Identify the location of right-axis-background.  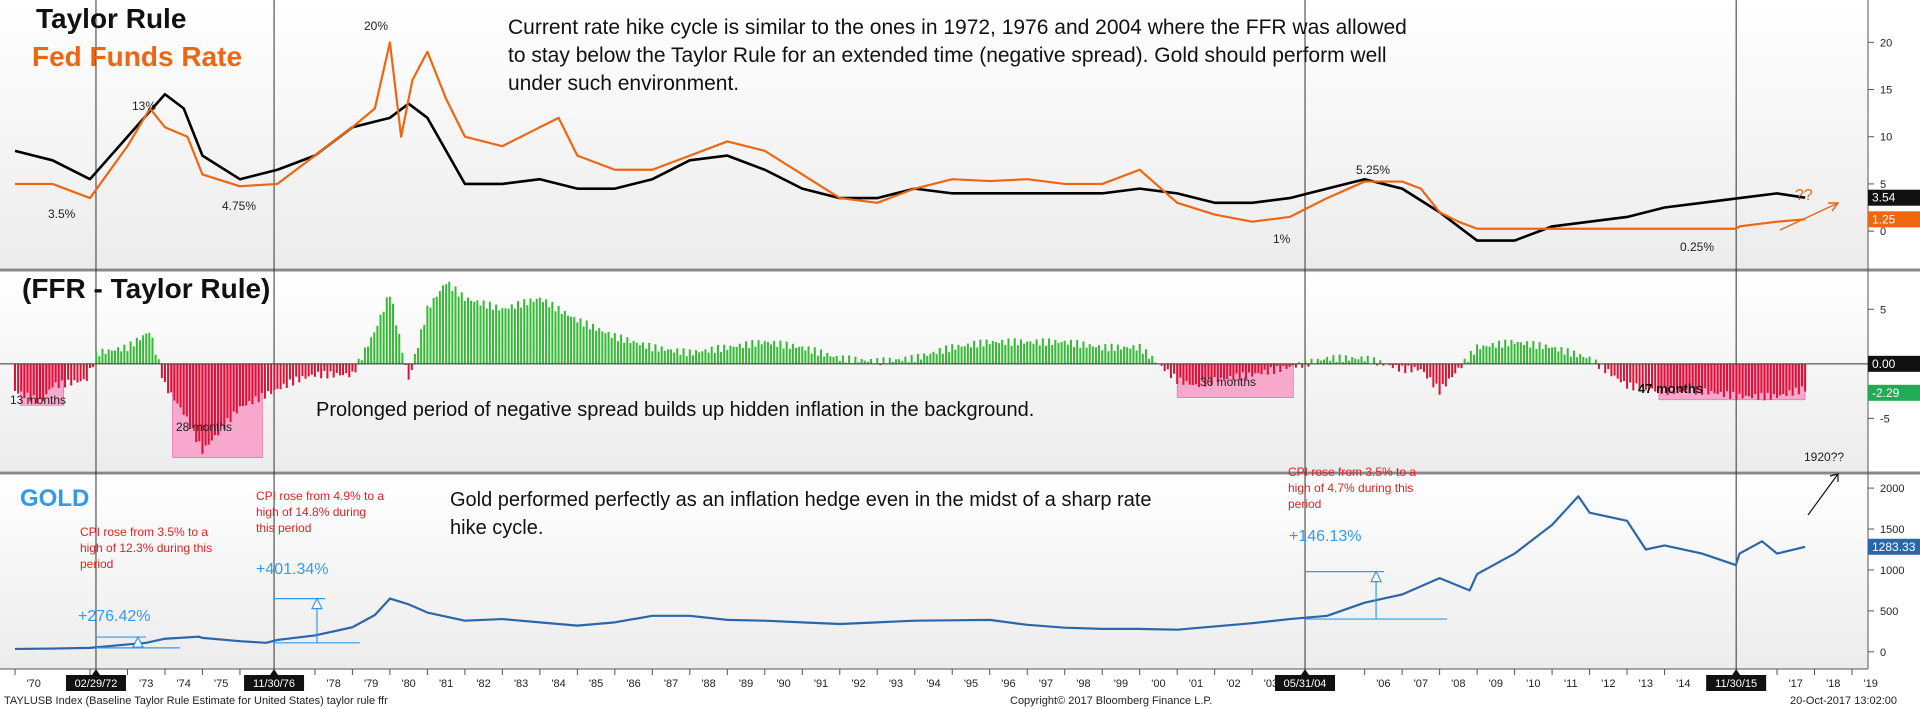
(1894, 334).